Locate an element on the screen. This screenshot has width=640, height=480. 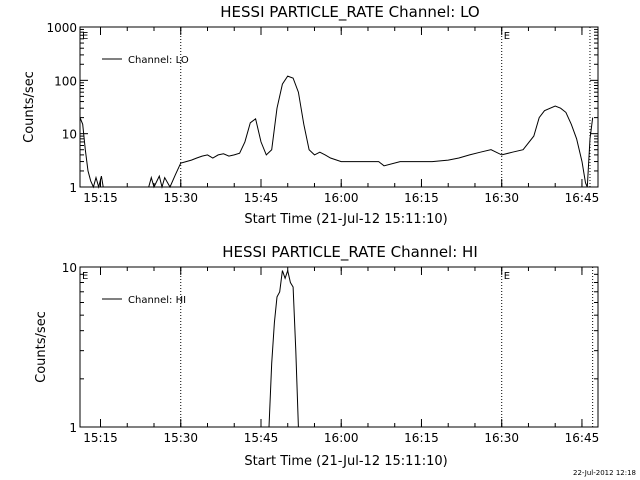
panel-lo-xlabel: Start Time (21-Jul-12 15:11:10) is located at coordinates (345, 219).